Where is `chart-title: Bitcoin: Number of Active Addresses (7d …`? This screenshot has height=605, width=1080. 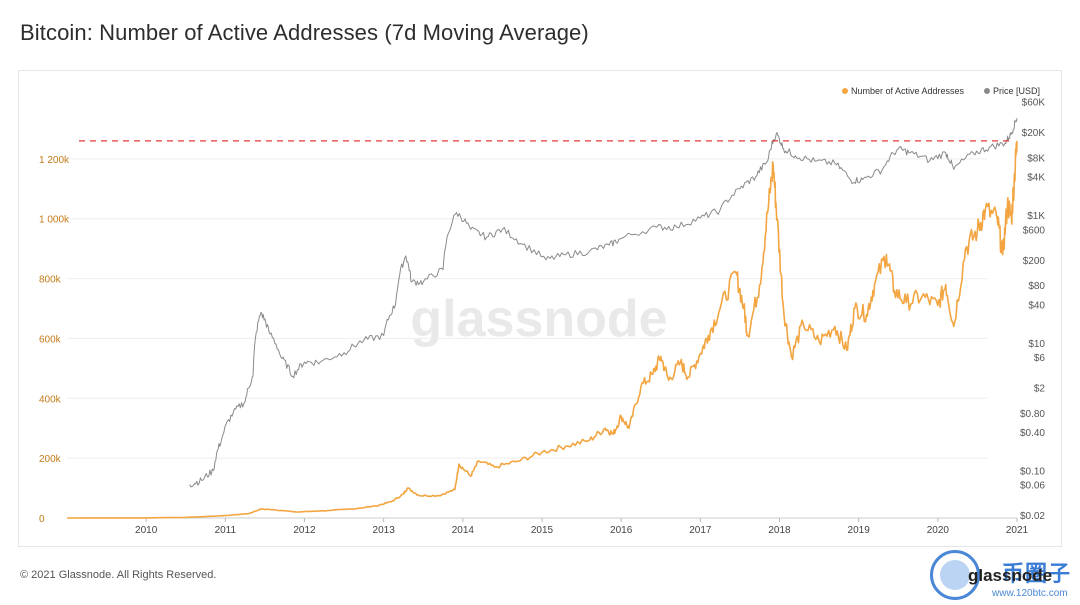
chart-title: Bitcoin: Number of Active Addresses (7d … is located at coordinates (304, 32).